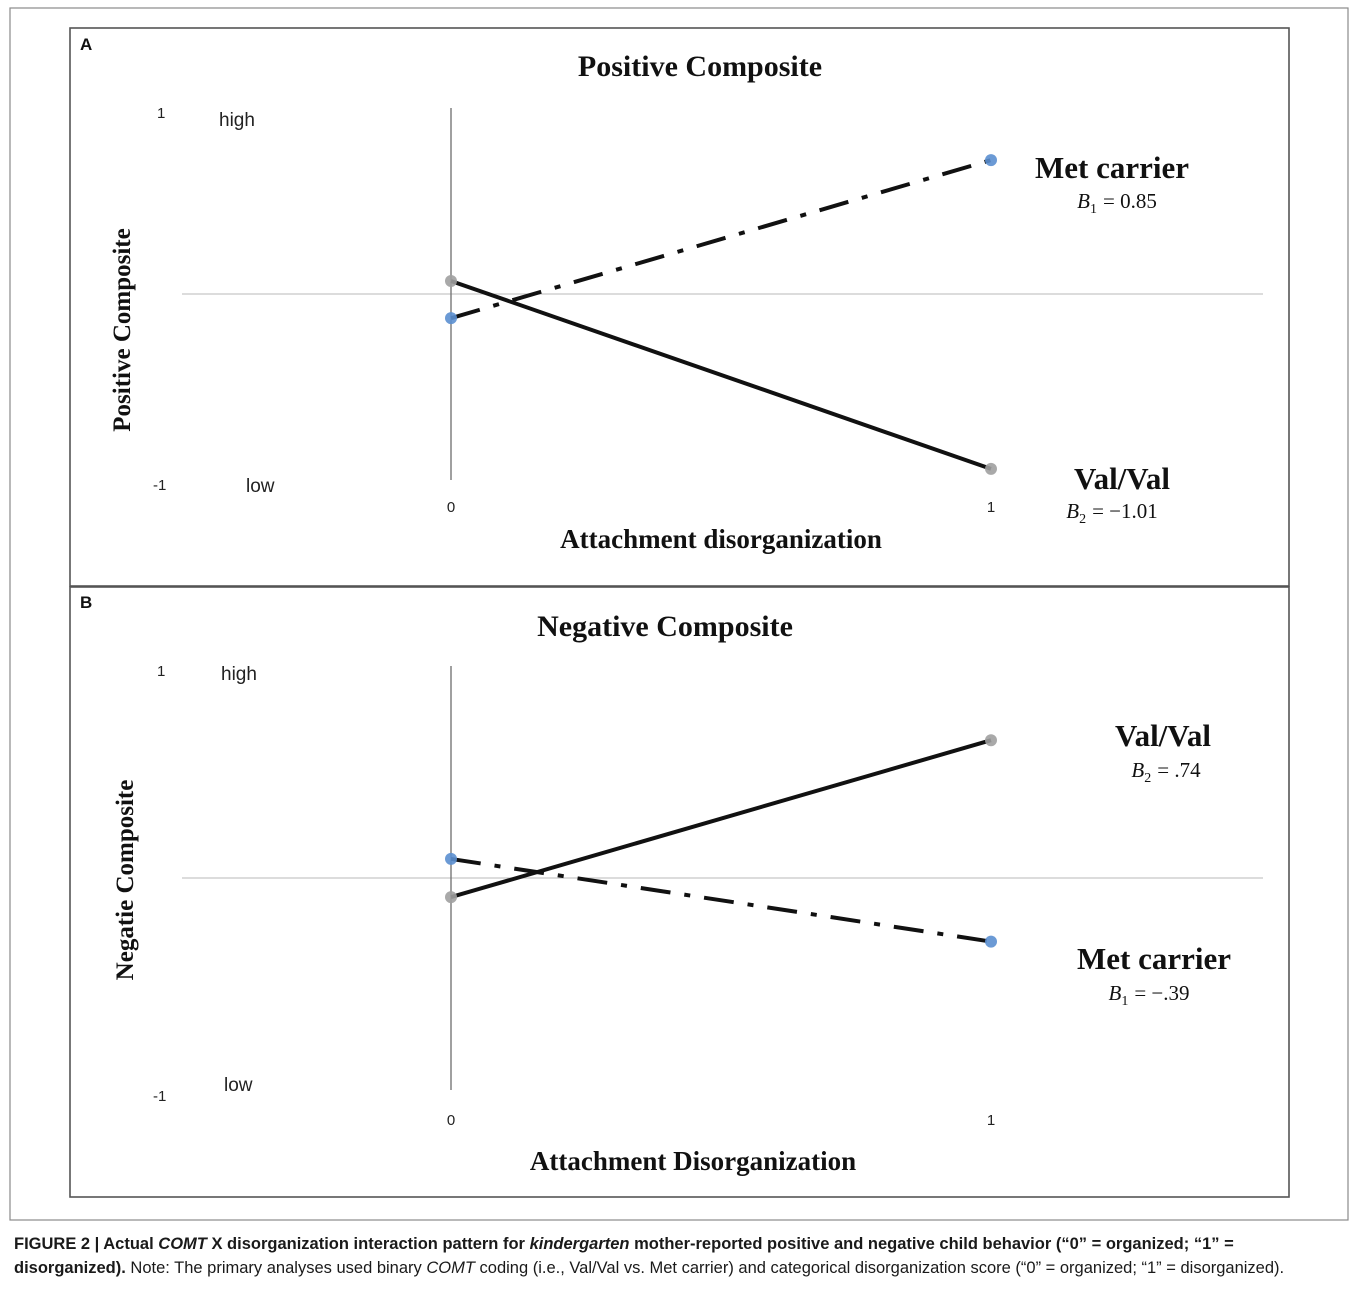 Image resolution: width=1358 pixels, height=1313 pixels. What do you see at coordinates (125, 880) in the screenshot?
I see `y-axis-label: Negatie Composite` at bounding box center [125, 880].